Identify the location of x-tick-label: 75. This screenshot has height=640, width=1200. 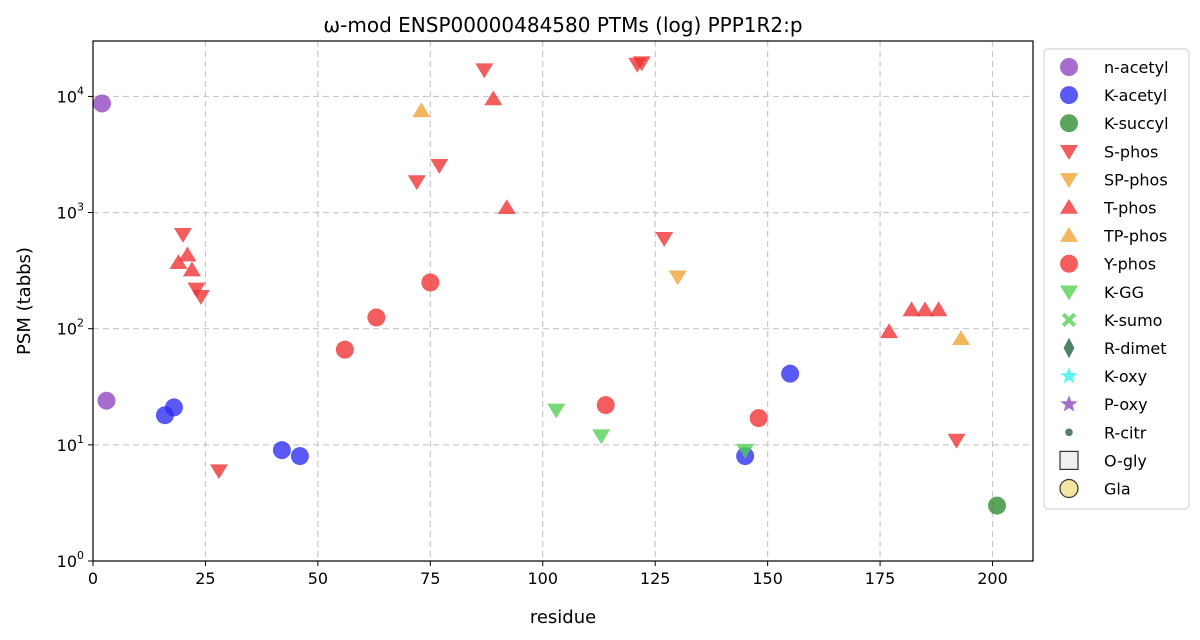
(430, 578).